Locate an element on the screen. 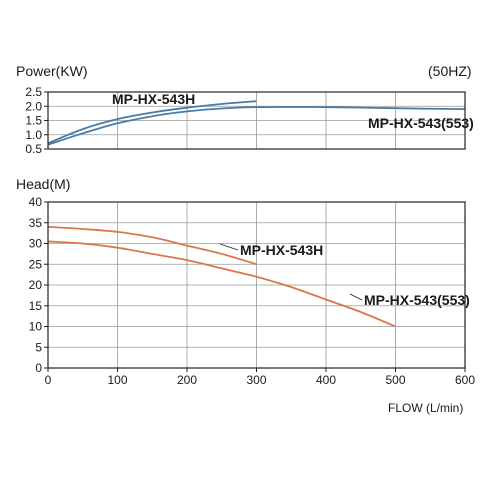  x-tick-label: 0 is located at coordinates (48, 380).